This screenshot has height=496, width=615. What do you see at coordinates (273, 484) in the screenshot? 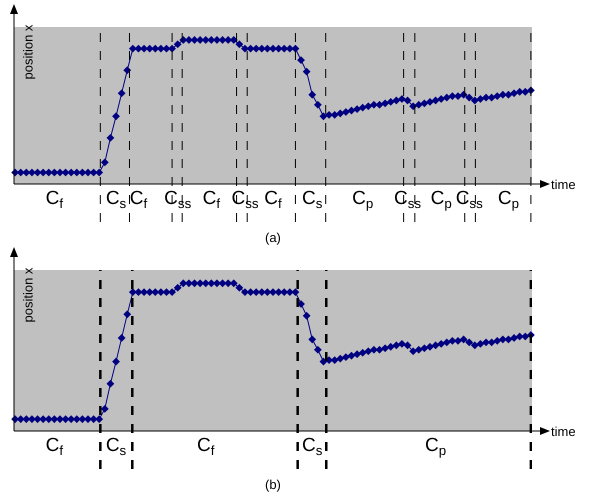
I see `text: (b)` at bounding box center [273, 484].